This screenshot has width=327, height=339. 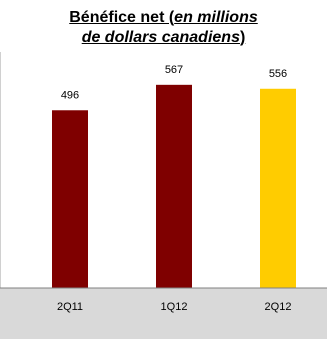 I want to click on chart-title-line-2: de dollars canadiens), so click(x=163, y=38).